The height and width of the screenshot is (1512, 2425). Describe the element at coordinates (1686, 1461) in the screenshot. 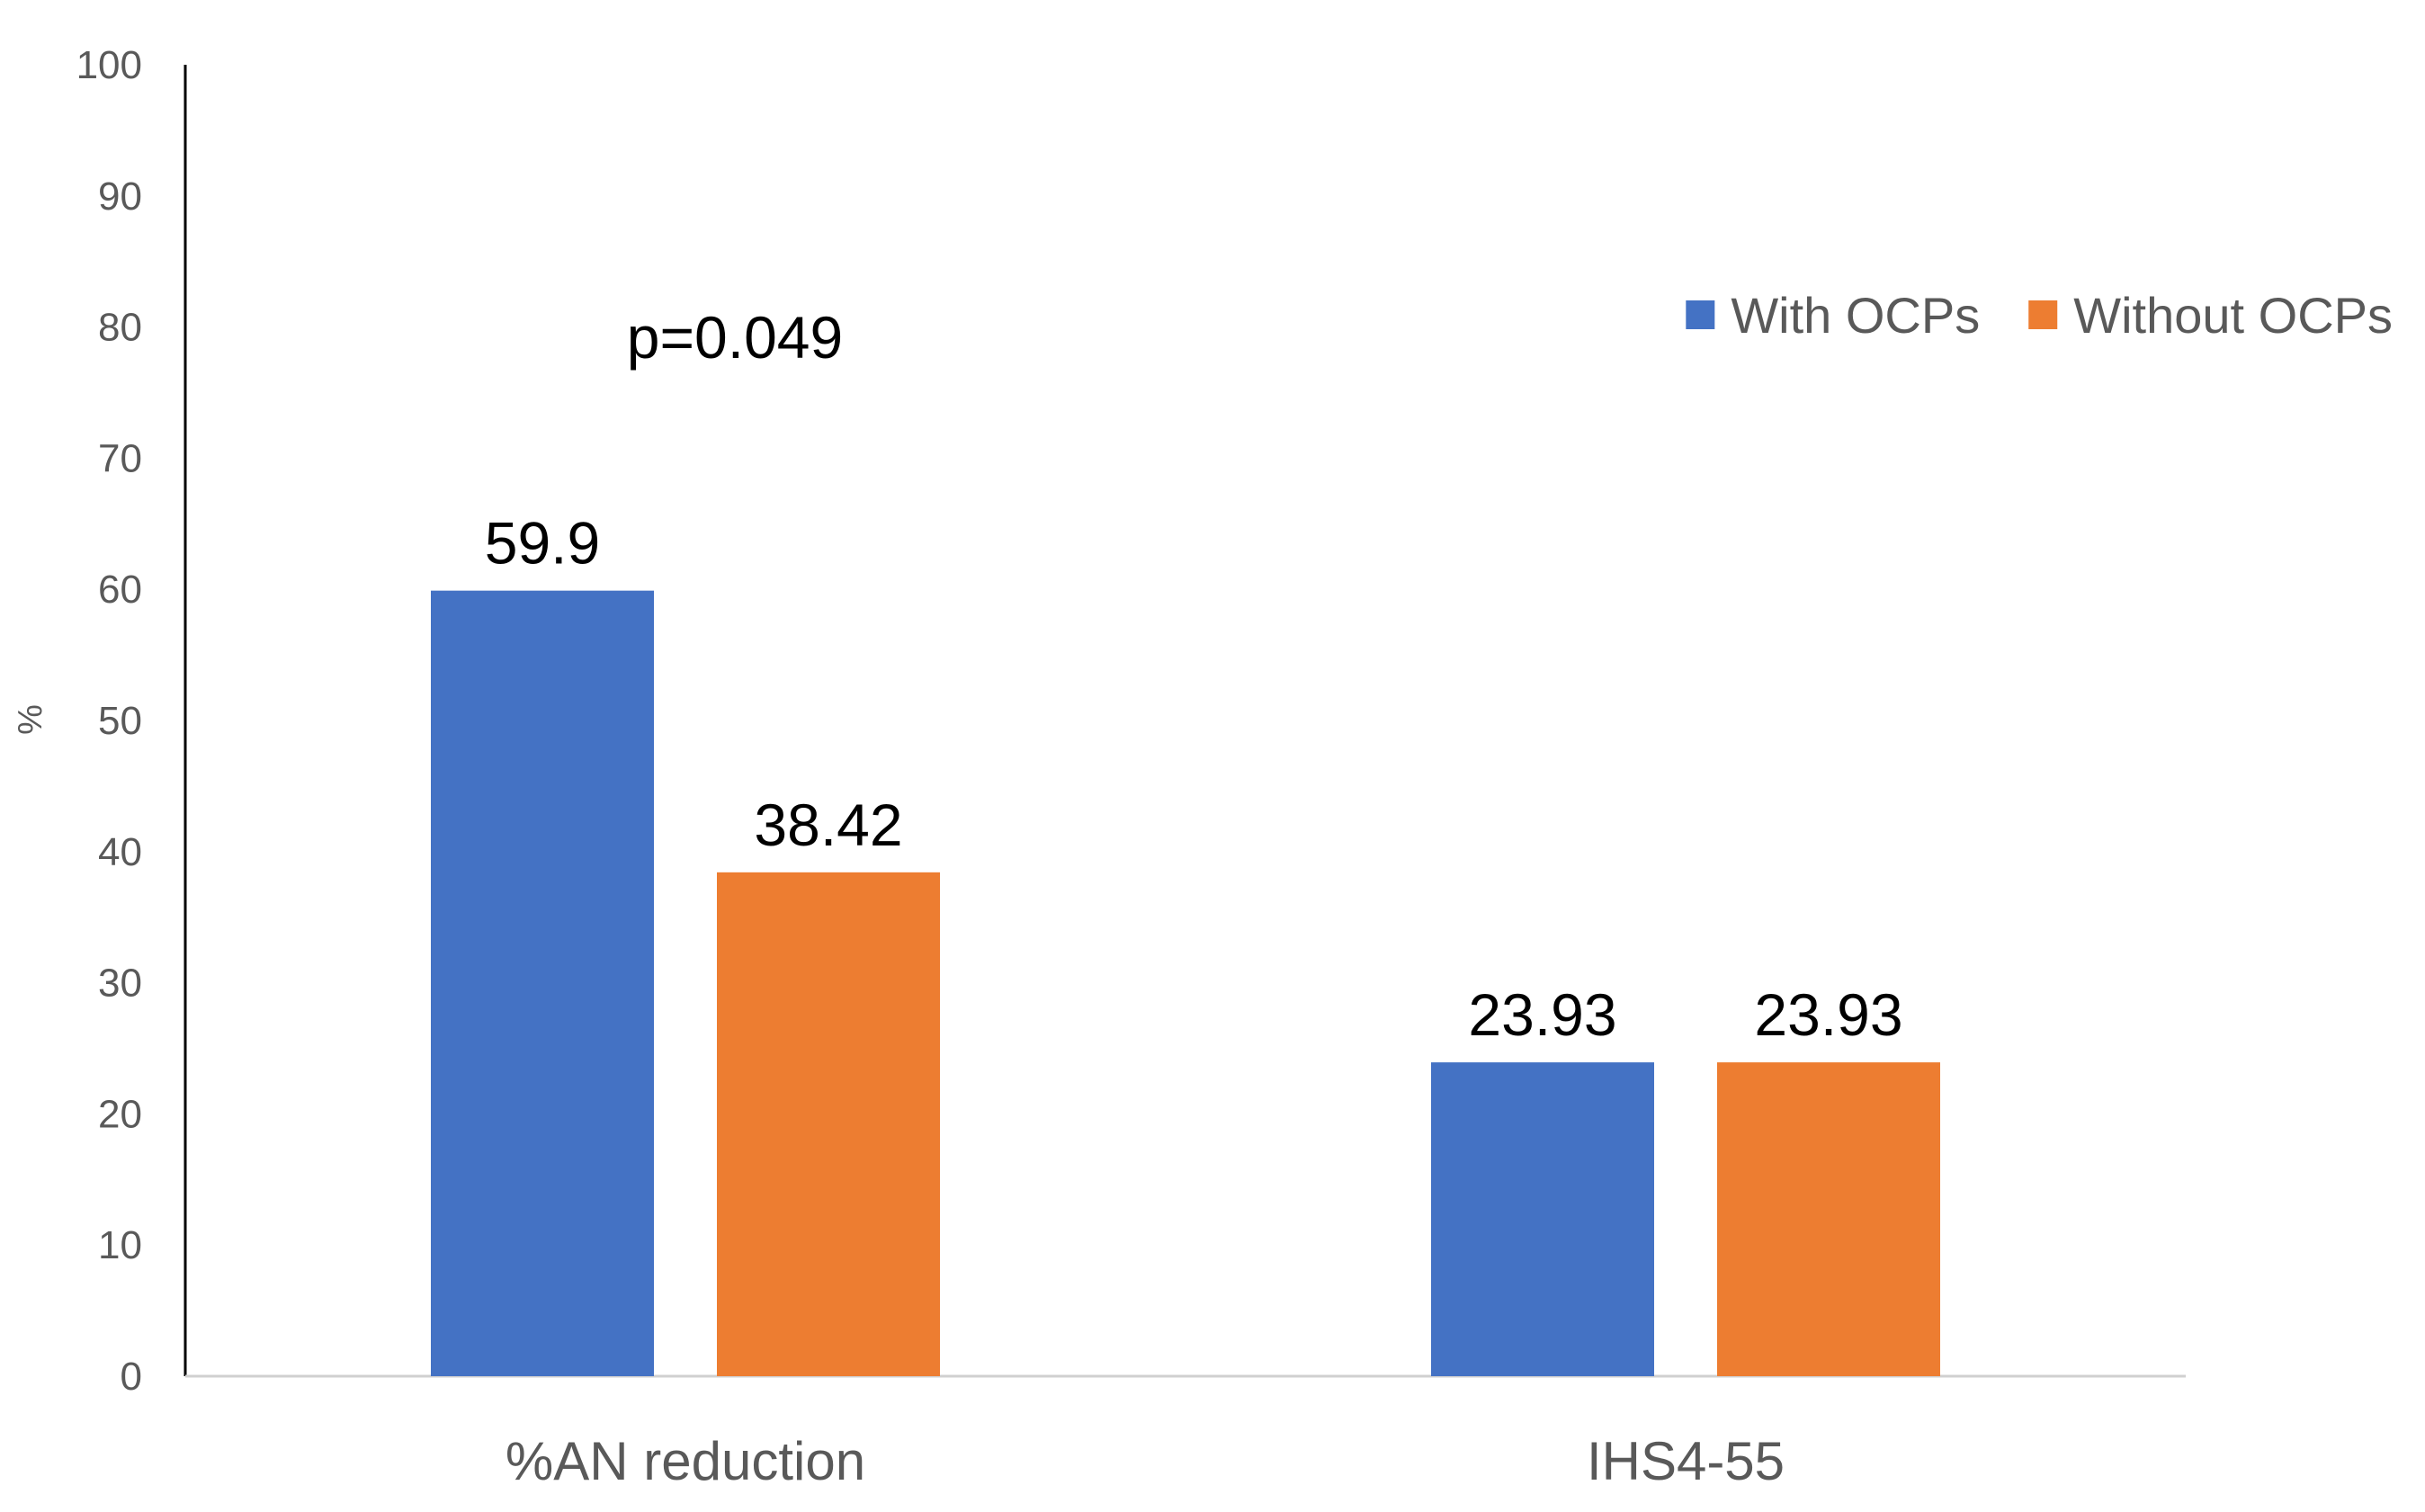

I see `x-category-label: IHS4-55` at that location.